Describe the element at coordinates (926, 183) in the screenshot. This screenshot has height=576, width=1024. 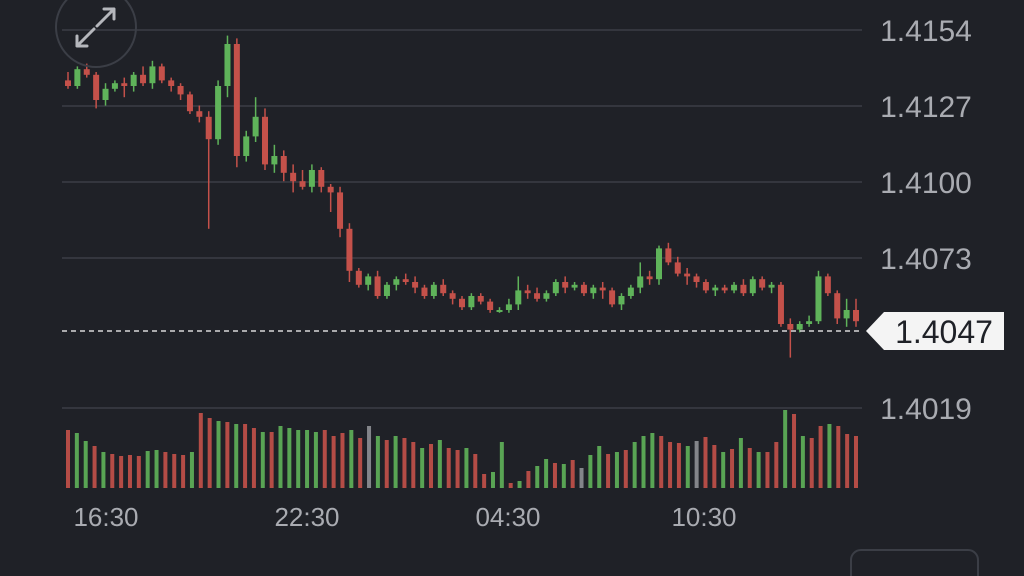
I see `price-tick-label: 1.4100` at that location.